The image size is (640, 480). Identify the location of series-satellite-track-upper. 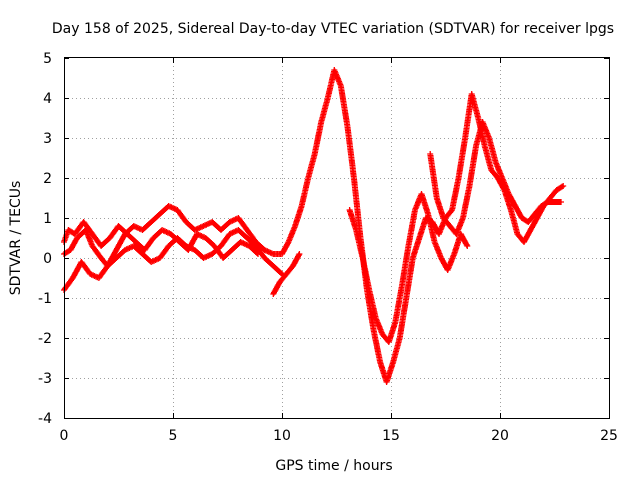
(161, 240).